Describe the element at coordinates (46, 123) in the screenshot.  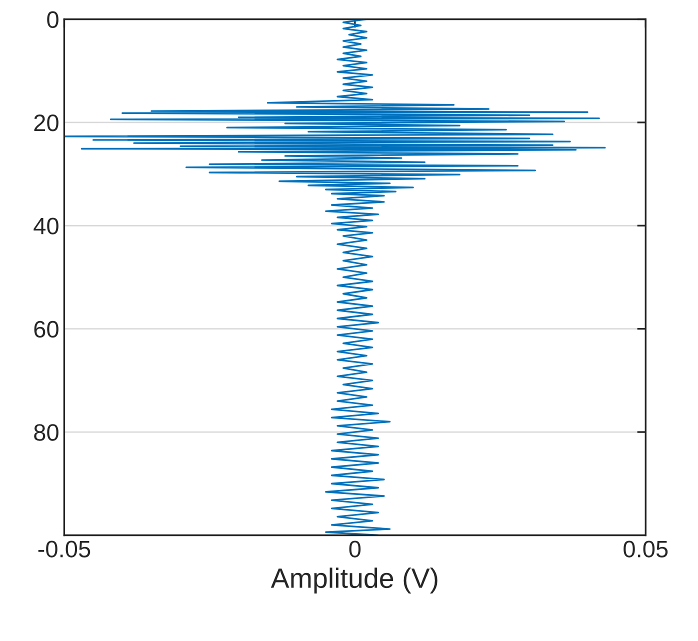
I see `y-tick-label: 20` at that location.